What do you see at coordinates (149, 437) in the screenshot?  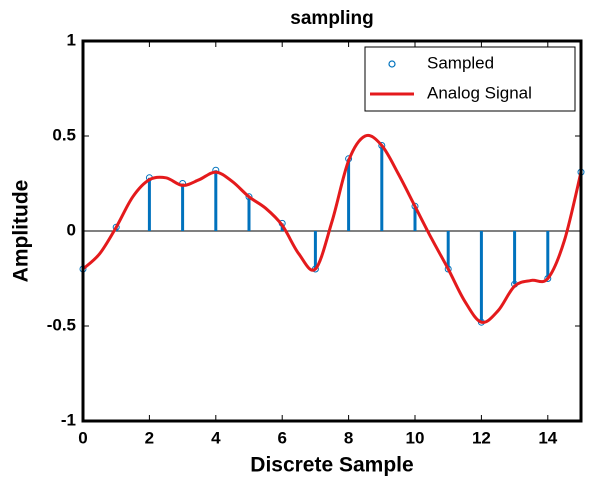 I see `x-tick-label: 2` at bounding box center [149, 437].